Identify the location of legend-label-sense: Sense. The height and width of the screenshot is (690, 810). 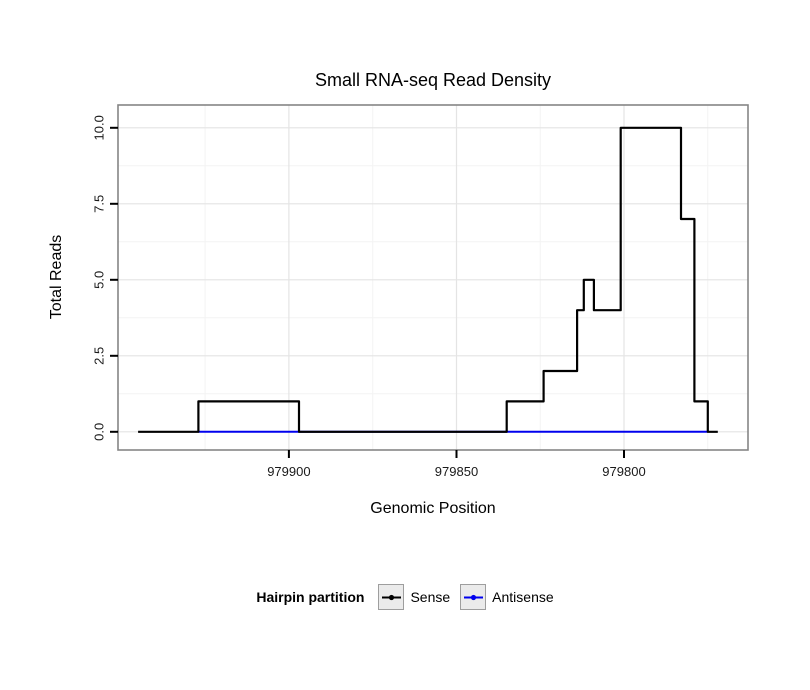
(430, 597).